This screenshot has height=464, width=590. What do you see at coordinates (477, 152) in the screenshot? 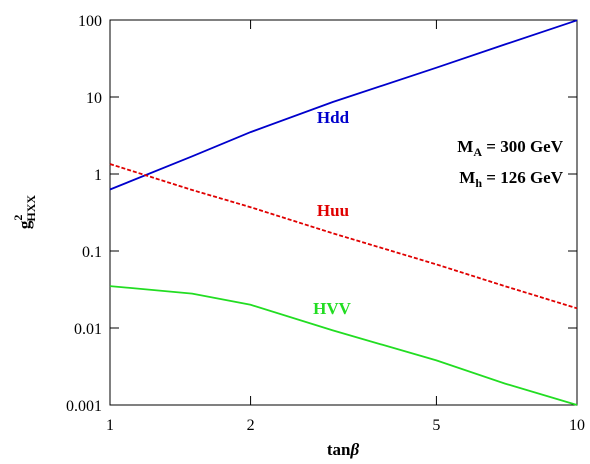
I see `annotation-sub: A` at bounding box center [477, 152].